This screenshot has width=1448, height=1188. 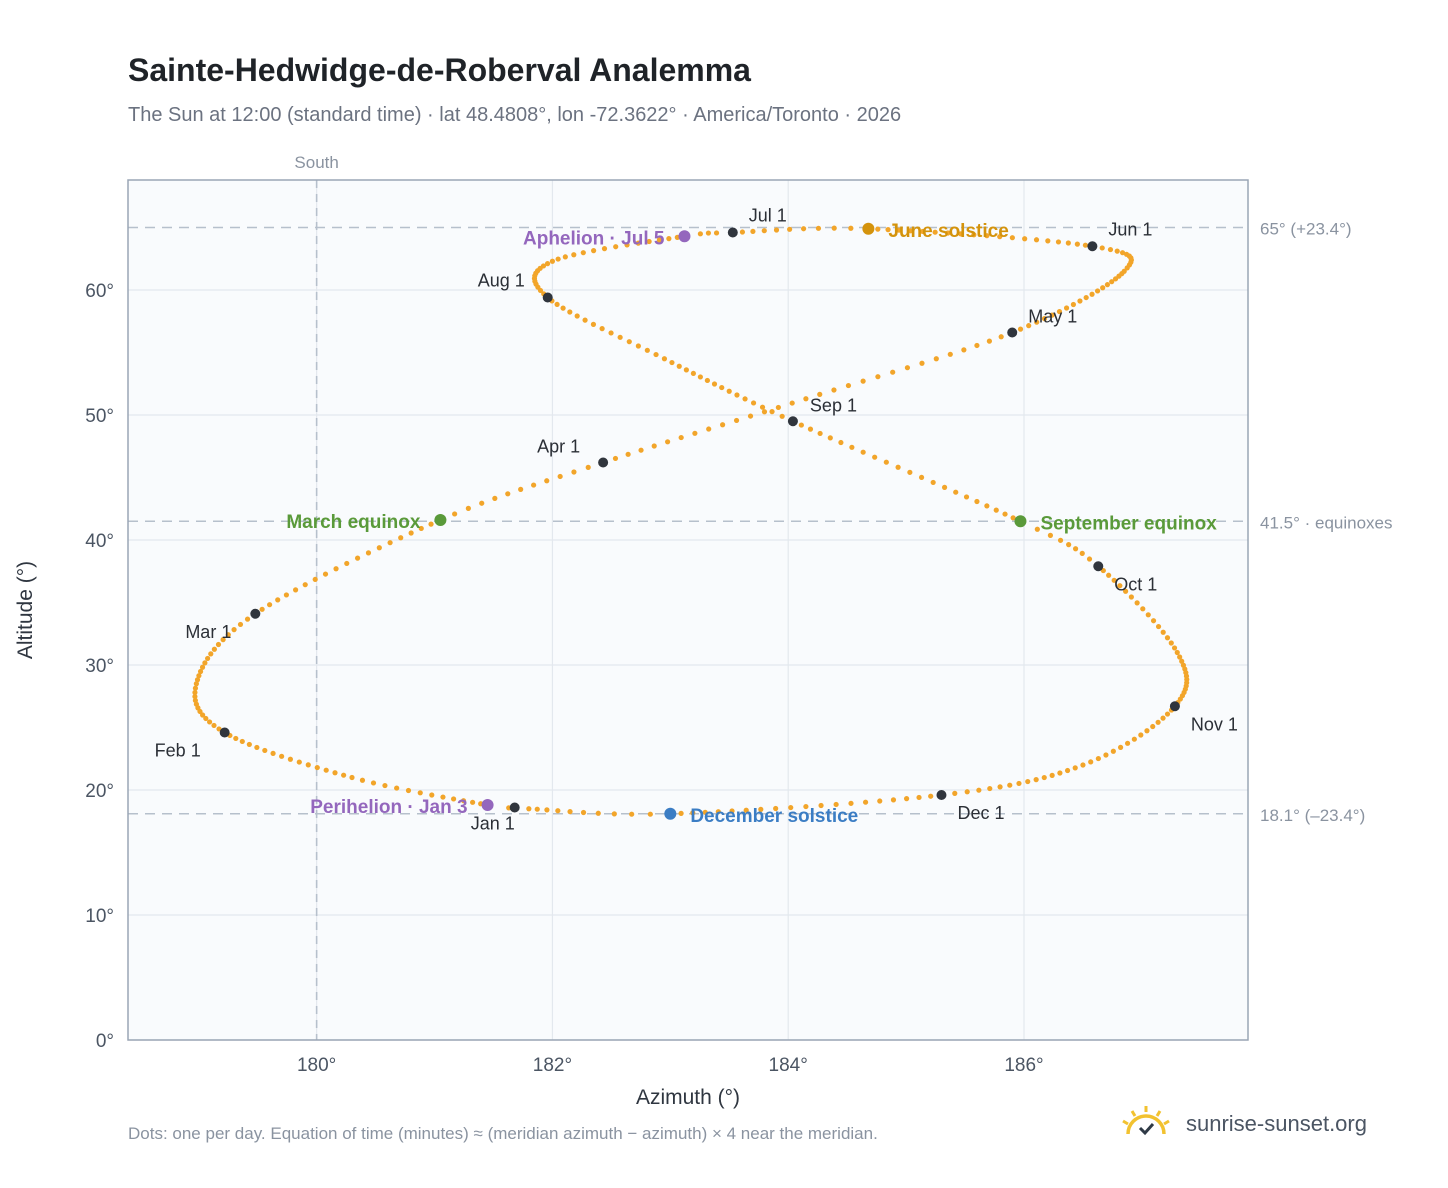 I want to click on month-label: Aug 1, so click(x=501, y=281).